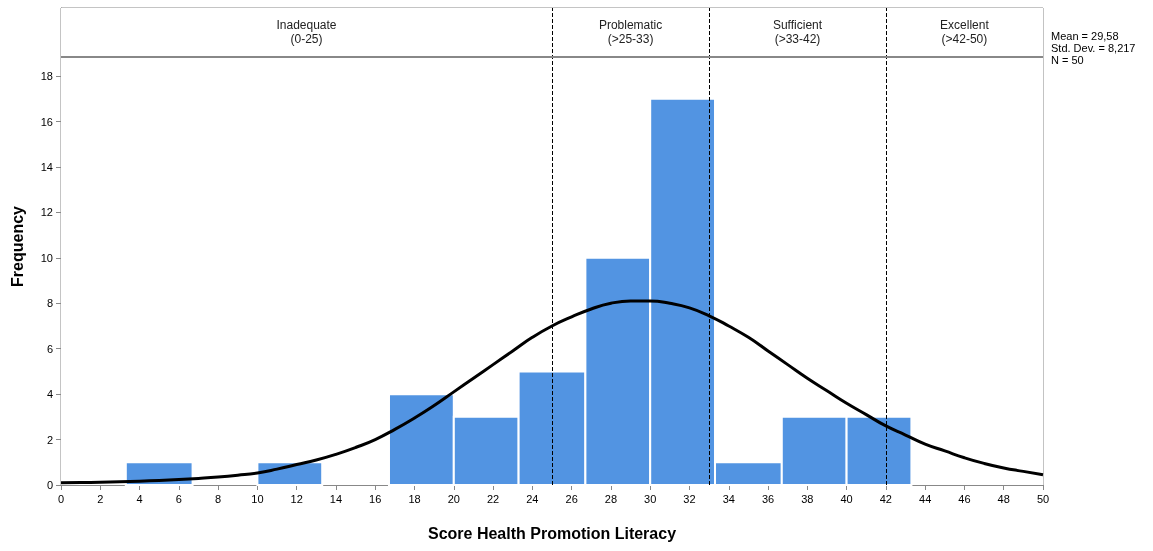 This screenshot has height=551, width=1153. I want to click on x-tick-label: 46, so click(964, 498).